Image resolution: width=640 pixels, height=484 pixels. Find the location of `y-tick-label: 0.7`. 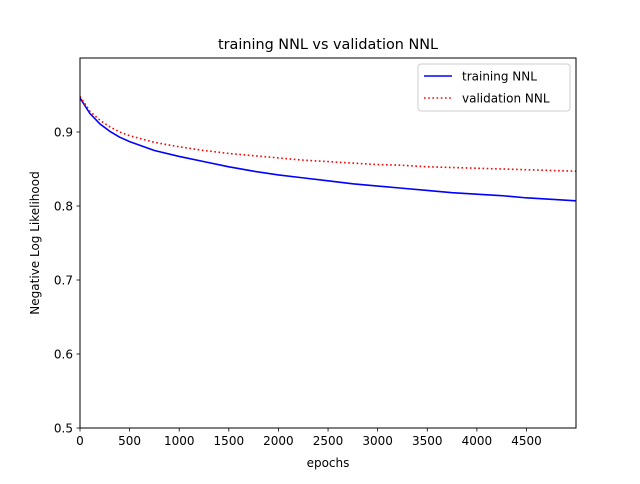

y-tick-label: 0.7 is located at coordinates (63, 281).